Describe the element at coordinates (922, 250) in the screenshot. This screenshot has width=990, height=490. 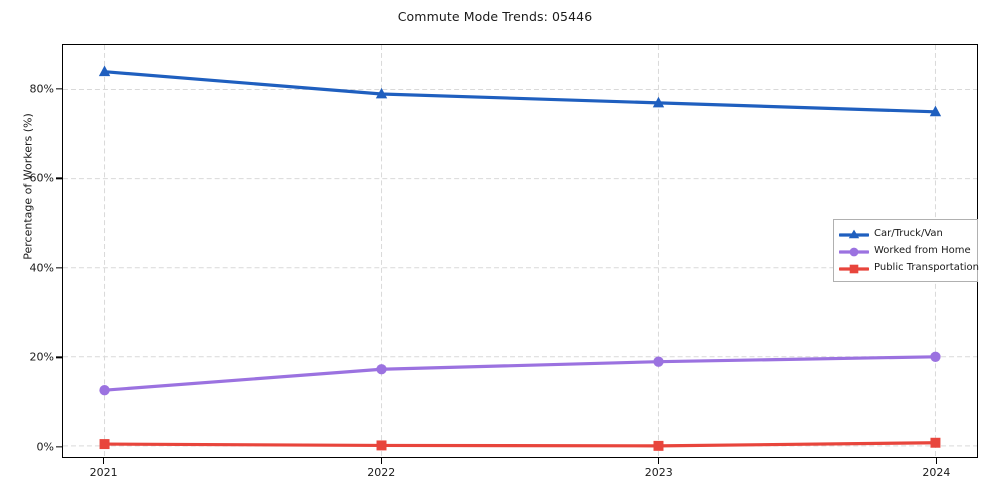
I see `legend-label: Worked from Home` at that location.